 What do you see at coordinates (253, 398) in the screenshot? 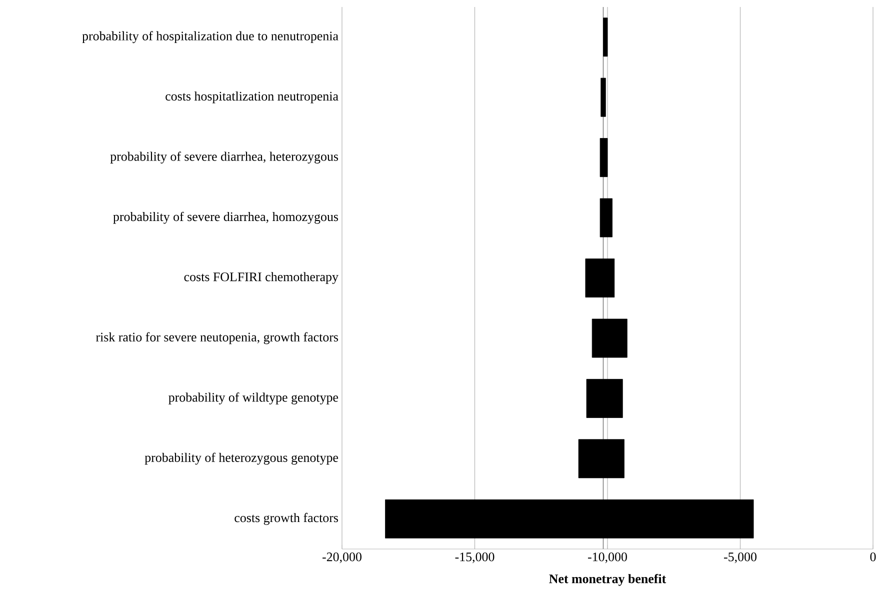
I see `y-tick-label: probability of wildtype genotype` at bounding box center [253, 398].